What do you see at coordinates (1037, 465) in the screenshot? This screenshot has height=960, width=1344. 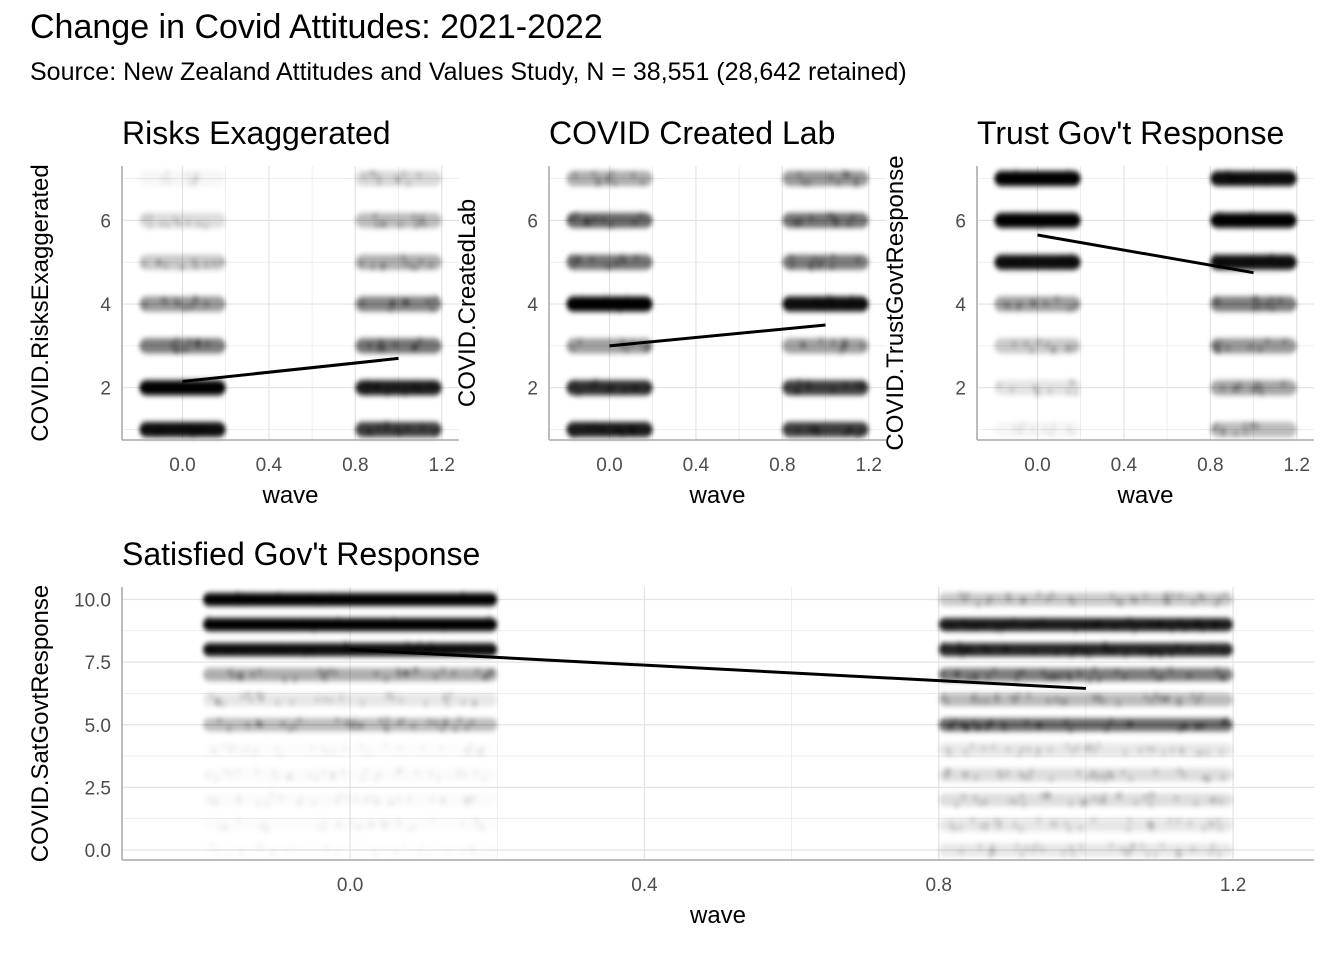 I see `x-tick-label: 0.0` at bounding box center [1037, 465].